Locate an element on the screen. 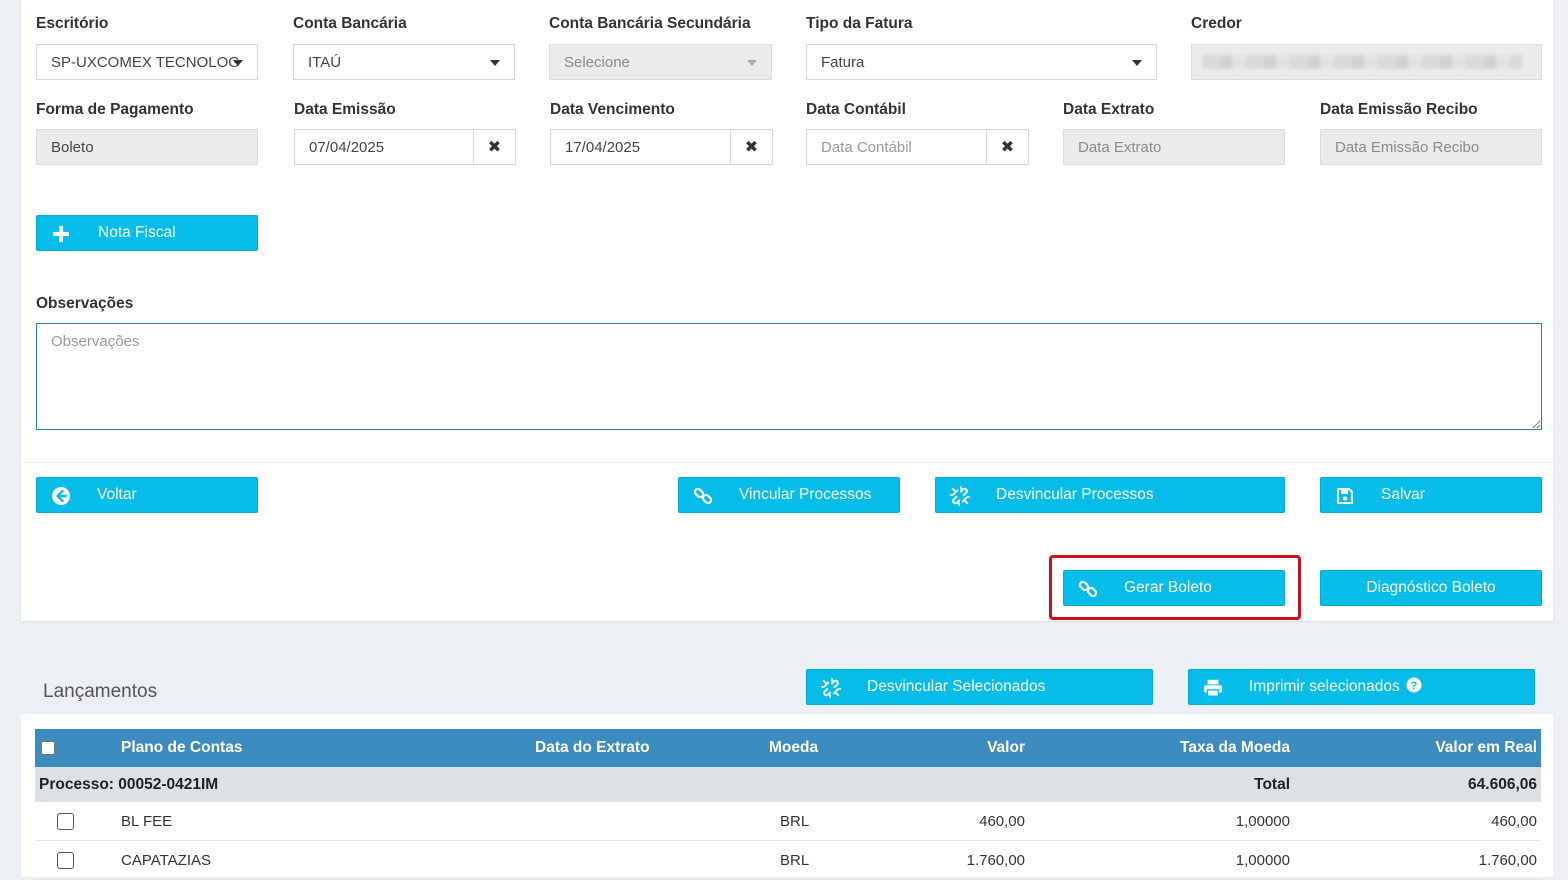 The image size is (1568, 880). data-extrato-input: Data Extrato is located at coordinates (1174, 147).